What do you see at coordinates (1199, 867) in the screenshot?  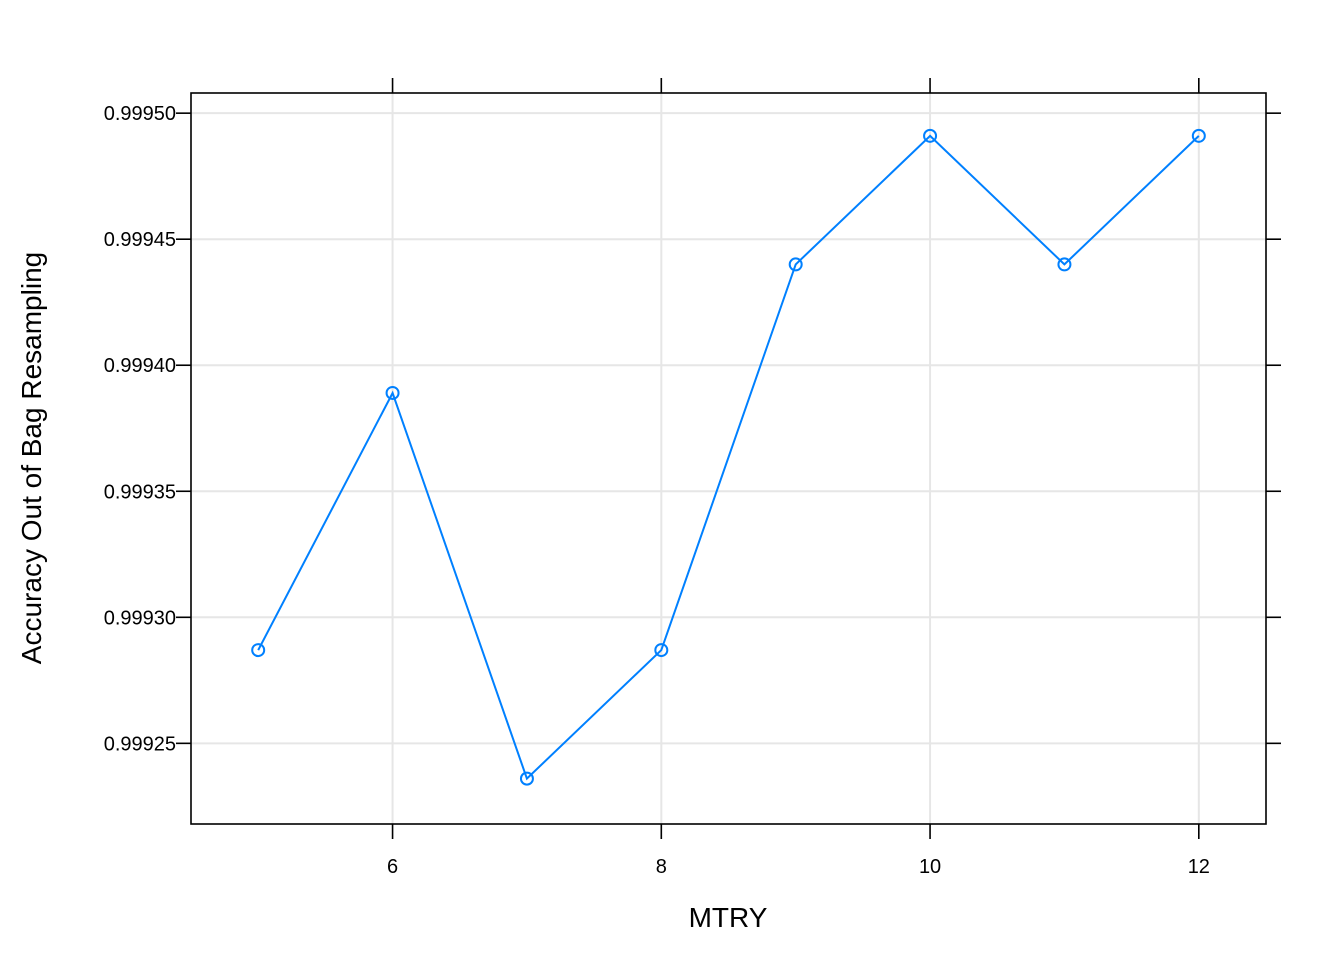 I see `x-tick-label: 12` at bounding box center [1199, 867].